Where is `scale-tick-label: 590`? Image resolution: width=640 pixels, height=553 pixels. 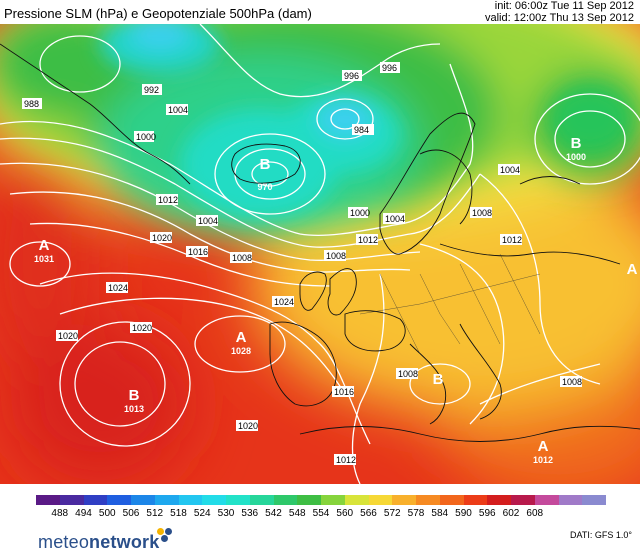
scale-tick-label: 590 is located at coordinates (463, 513).